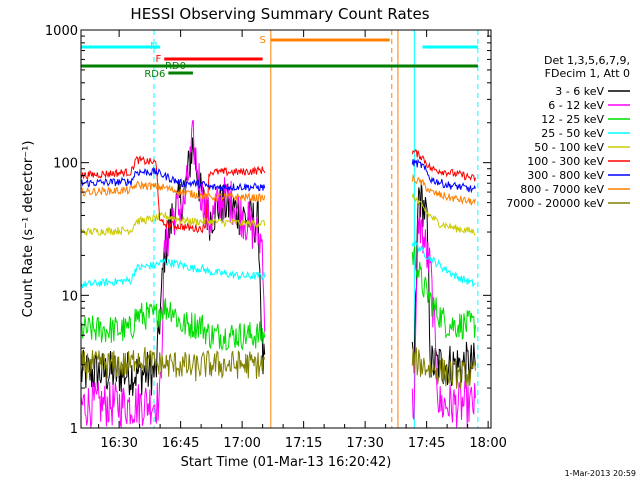  I want to click on chart-title: HESSI Observing Summary Count Rates, so click(279, 14).